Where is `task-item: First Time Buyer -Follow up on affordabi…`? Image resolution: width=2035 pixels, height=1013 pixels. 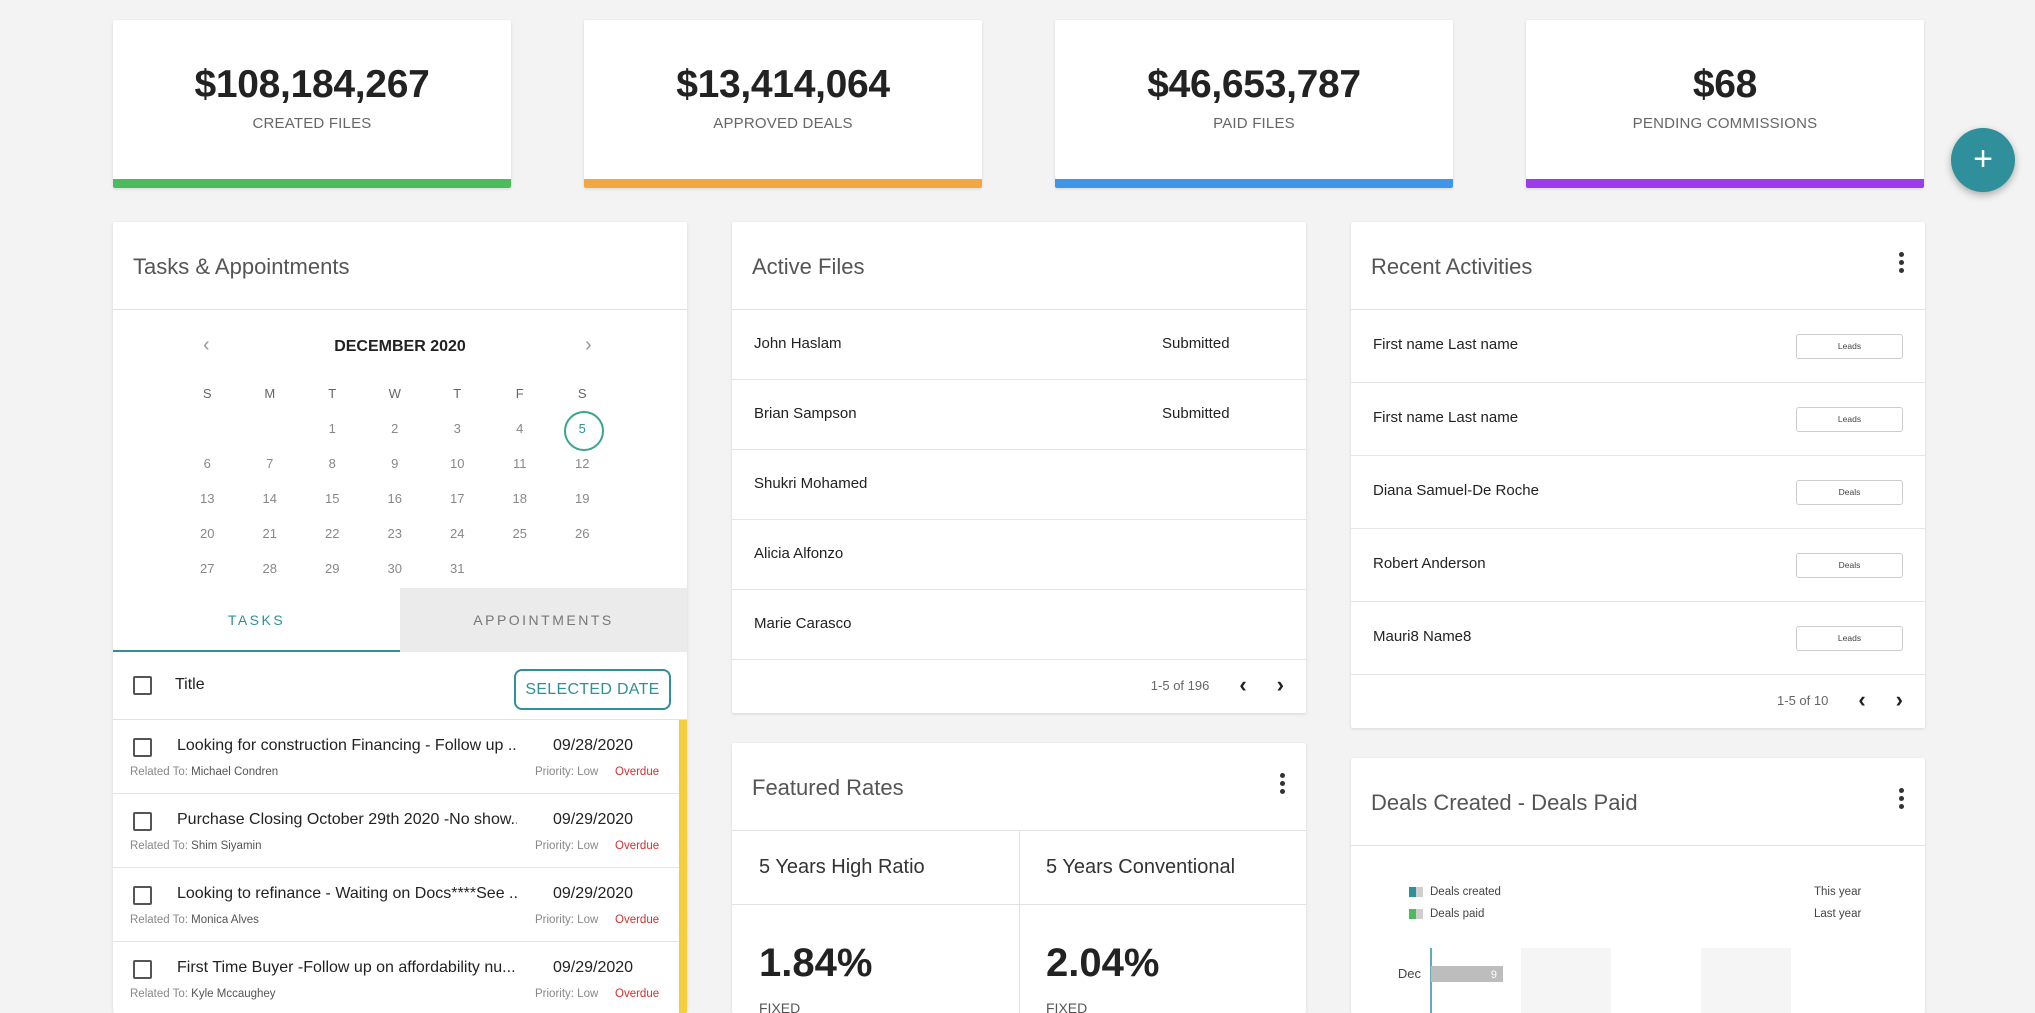 task-item: First Time Buyer -Follow up on affordabi… is located at coordinates (396, 977).